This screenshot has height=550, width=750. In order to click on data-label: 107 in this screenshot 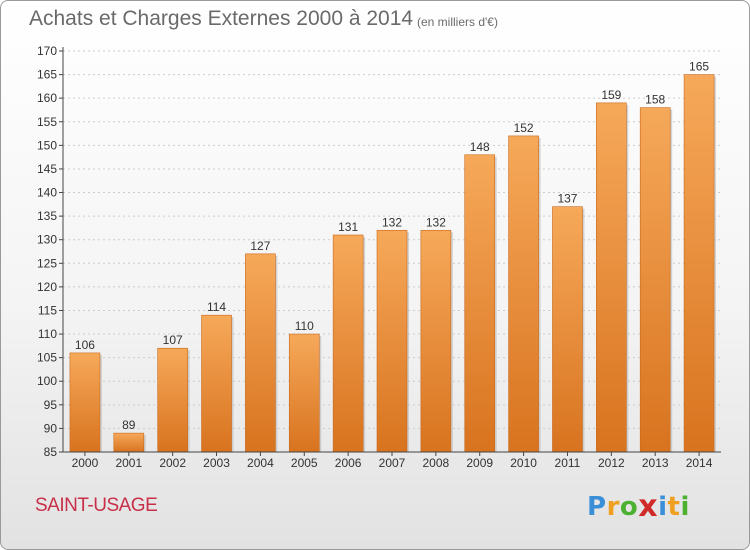, I will do `click(173, 340)`.